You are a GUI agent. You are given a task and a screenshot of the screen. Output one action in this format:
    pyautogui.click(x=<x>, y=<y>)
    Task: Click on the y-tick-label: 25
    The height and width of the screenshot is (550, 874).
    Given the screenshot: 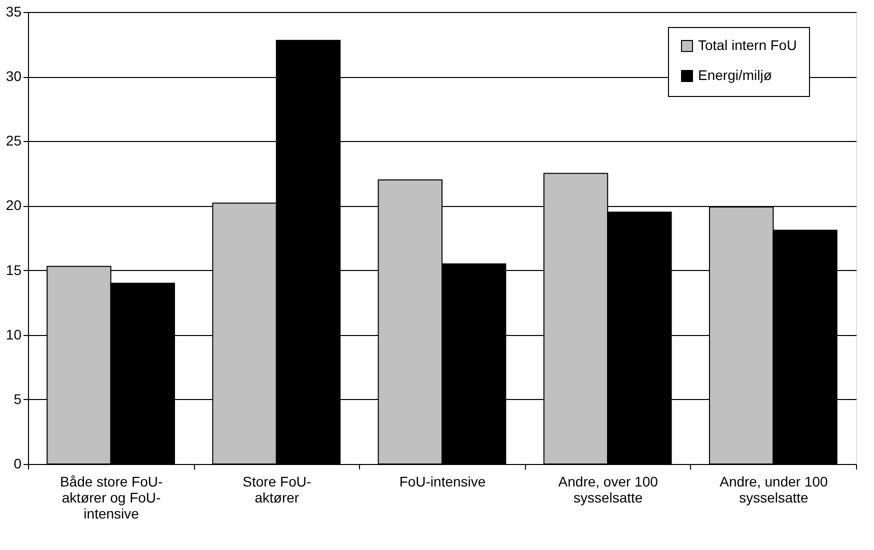 What is the action you would take?
    pyautogui.click(x=14, y=140)
    